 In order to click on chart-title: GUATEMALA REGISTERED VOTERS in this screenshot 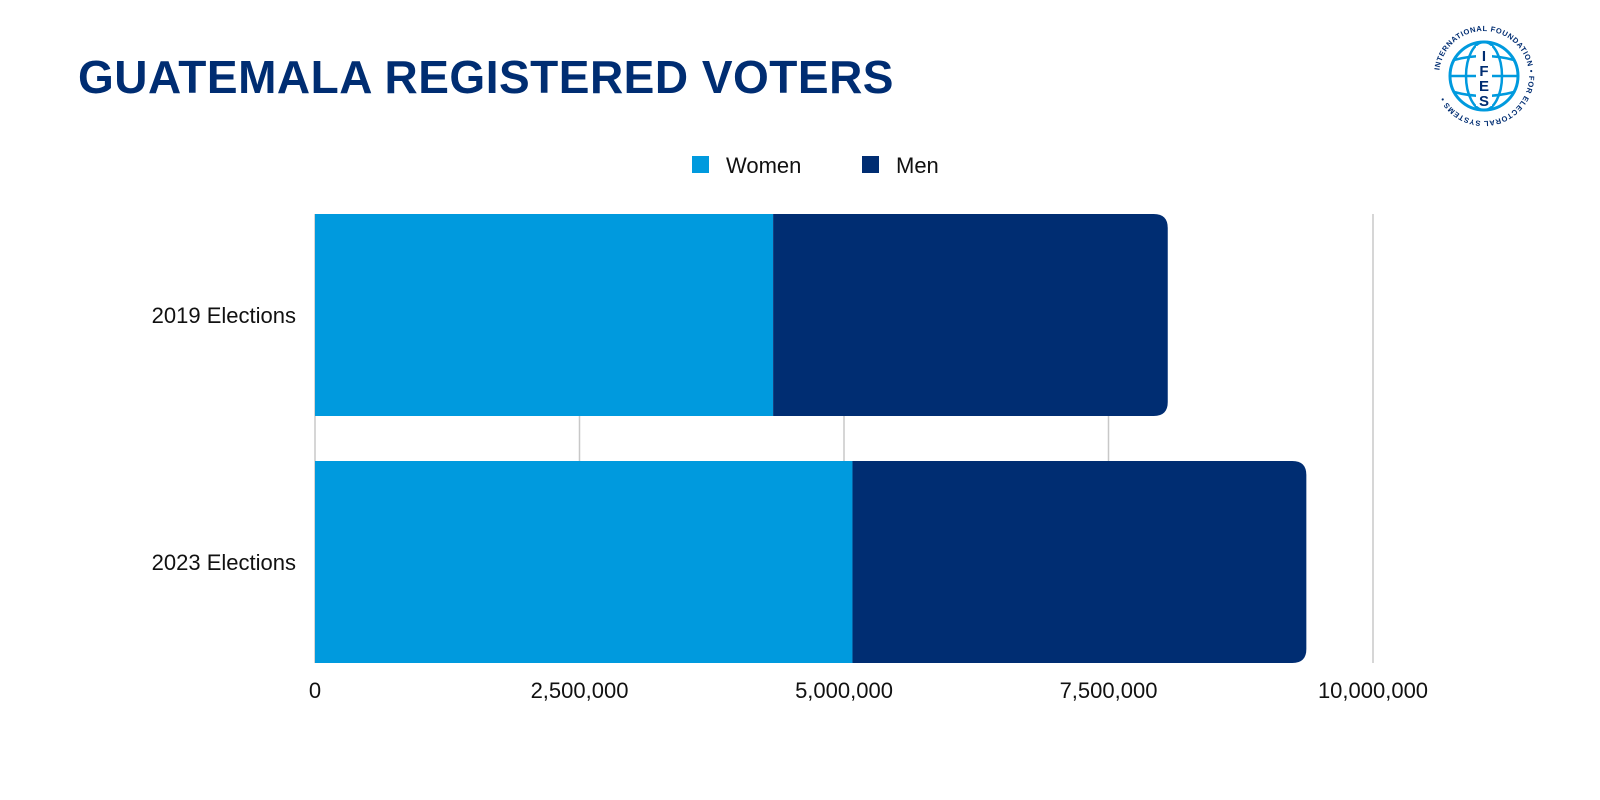, I will do `click(486, 77)`.